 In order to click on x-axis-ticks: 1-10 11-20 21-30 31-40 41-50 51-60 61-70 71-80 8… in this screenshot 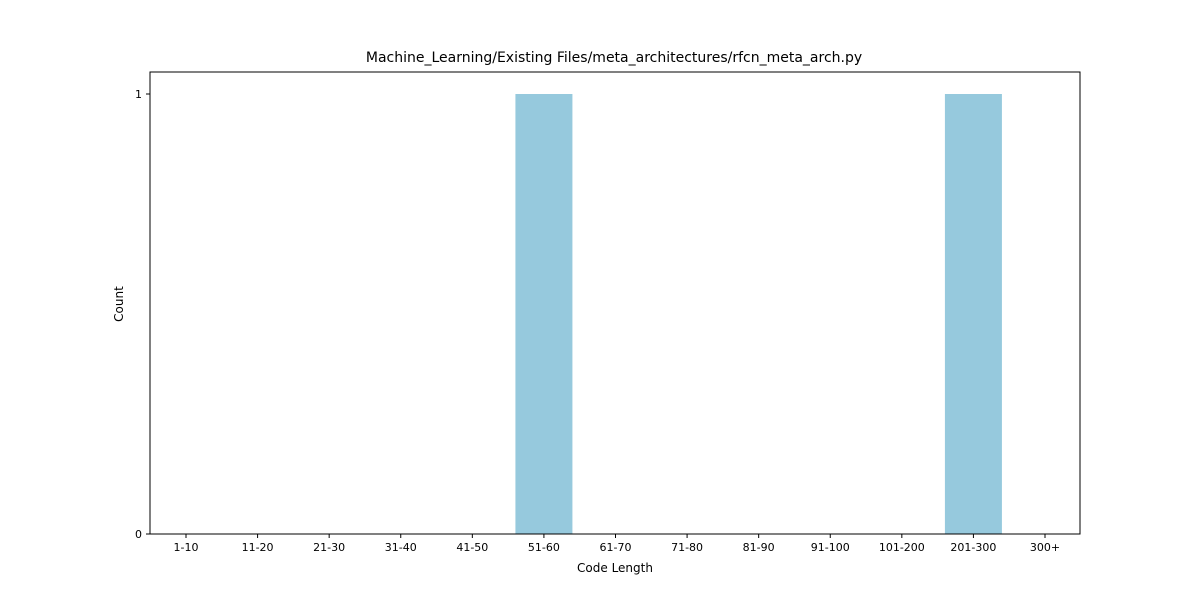, I will do `click(617, 544)`.